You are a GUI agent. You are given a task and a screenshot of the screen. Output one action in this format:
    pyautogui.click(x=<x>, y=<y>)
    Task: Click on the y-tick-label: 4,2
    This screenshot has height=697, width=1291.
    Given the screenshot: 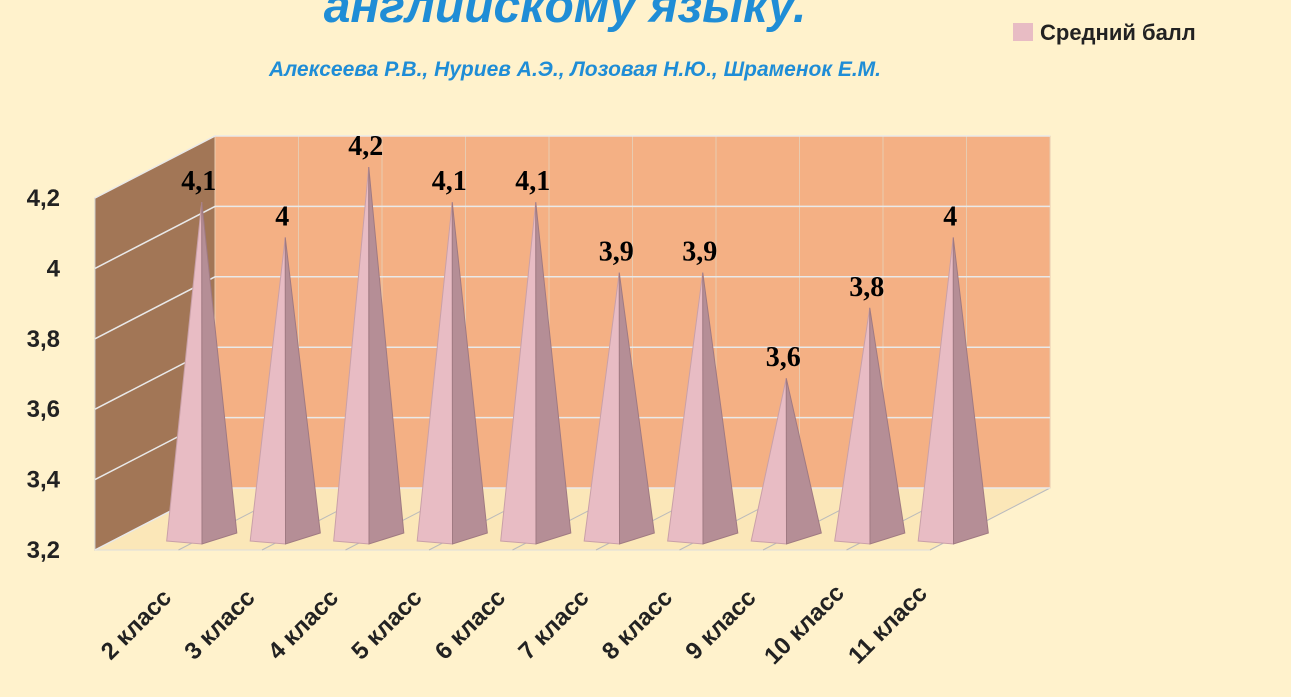 What is the action you would take?
    pyautogui.click(x=43, y=198)
    